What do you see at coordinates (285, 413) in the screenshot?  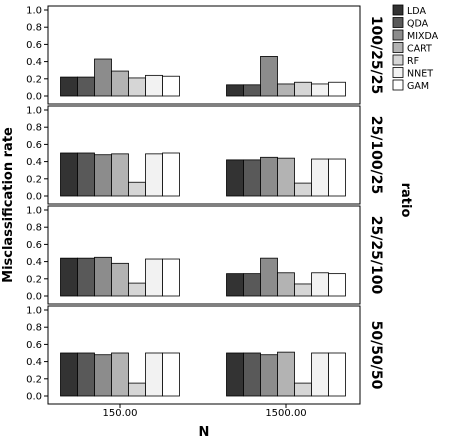 I see `x-tick-label: 1500.00` at bounding box center [285, 413].